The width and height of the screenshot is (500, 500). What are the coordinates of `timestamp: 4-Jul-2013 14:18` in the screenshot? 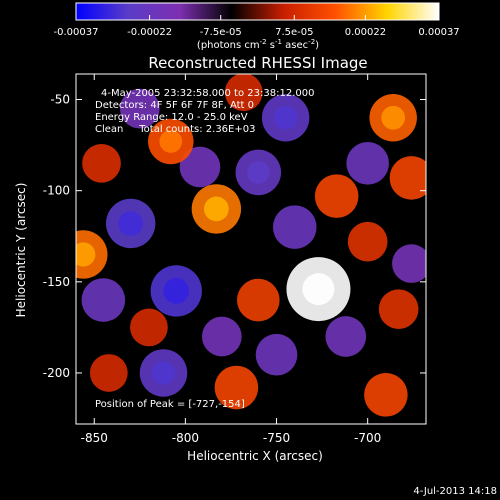 It's located at (455, 491).